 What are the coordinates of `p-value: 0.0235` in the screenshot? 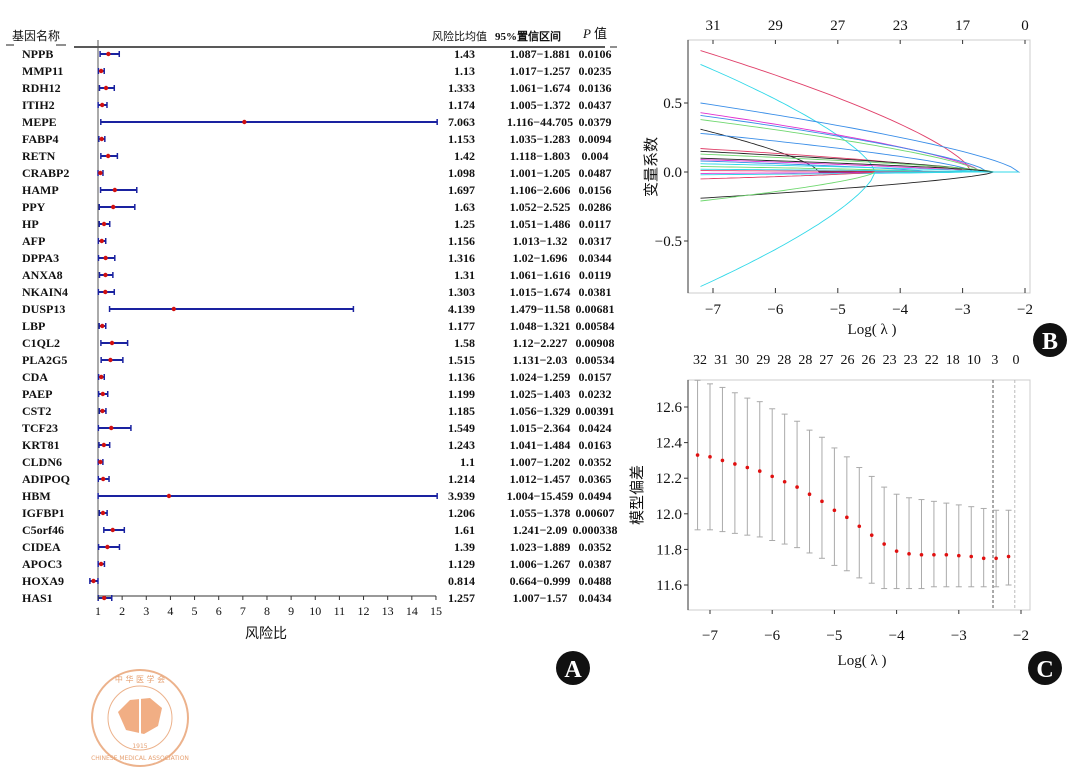 It's located at (595, 71).